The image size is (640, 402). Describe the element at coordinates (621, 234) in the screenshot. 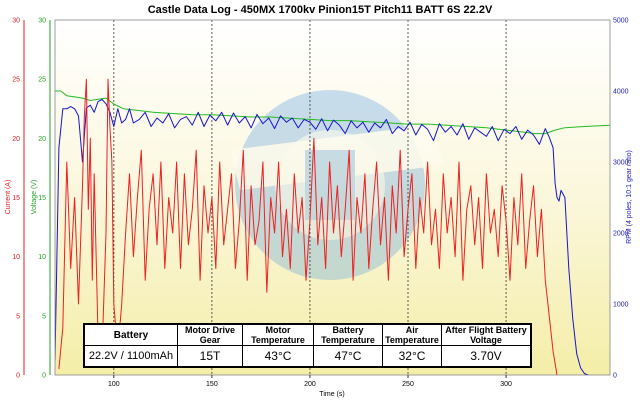

I see `rpm-tick-2000: 2000` at that location.